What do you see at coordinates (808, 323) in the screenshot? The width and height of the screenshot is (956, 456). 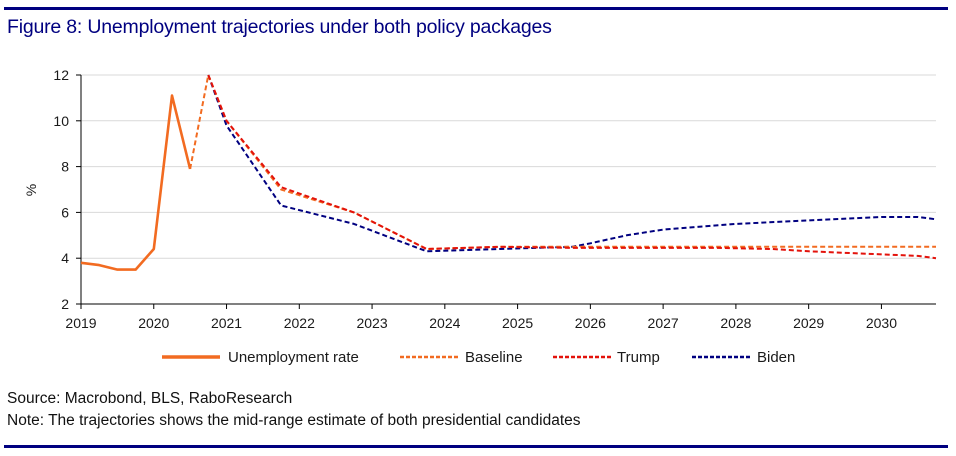 I see `x-tick-label: 2029` at bounding box center [808, 323].